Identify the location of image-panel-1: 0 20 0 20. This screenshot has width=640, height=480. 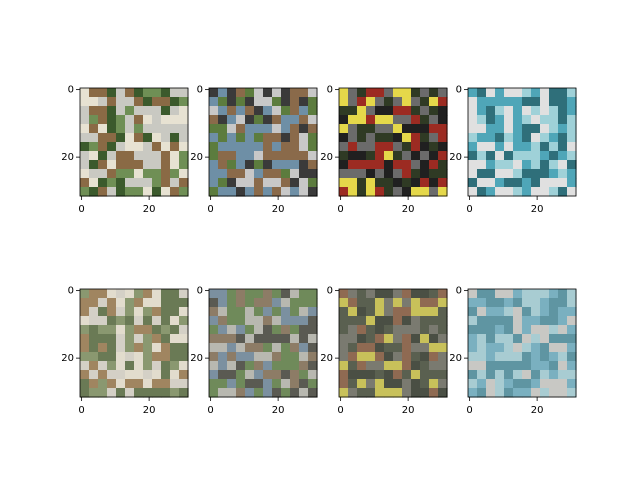
(125, 150).